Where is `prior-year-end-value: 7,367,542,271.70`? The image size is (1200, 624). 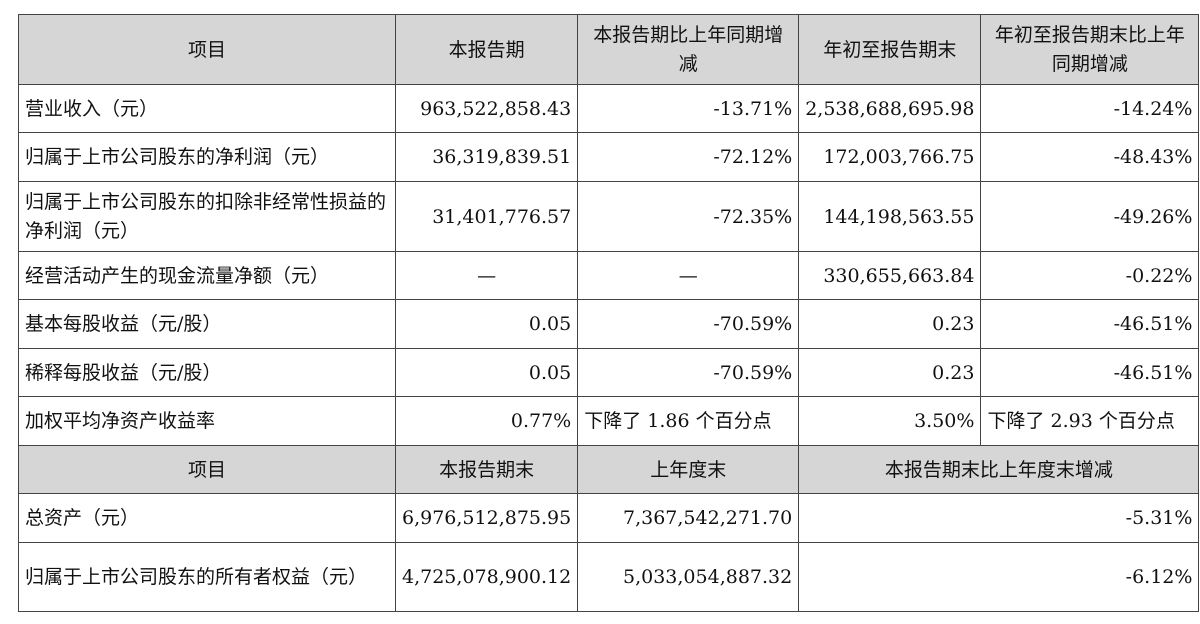 prior-year-end-value: 7,367,542,271.70 is located at coordinates (688, 518).